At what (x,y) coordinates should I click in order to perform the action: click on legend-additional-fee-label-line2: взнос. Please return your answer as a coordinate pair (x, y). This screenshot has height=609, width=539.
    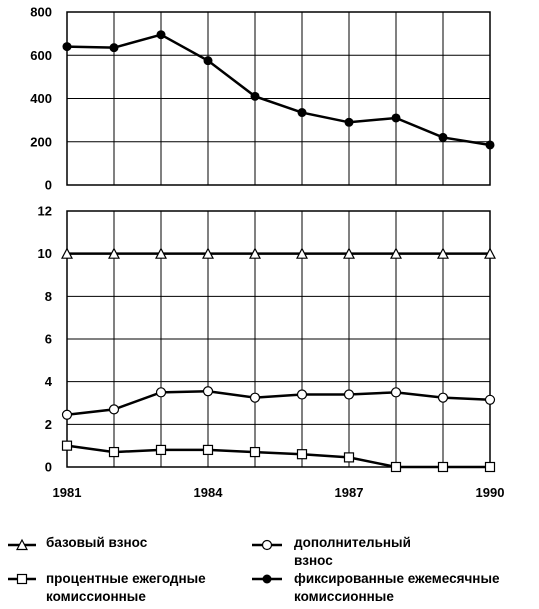
    Looking at the image, I should click on (313, 560).